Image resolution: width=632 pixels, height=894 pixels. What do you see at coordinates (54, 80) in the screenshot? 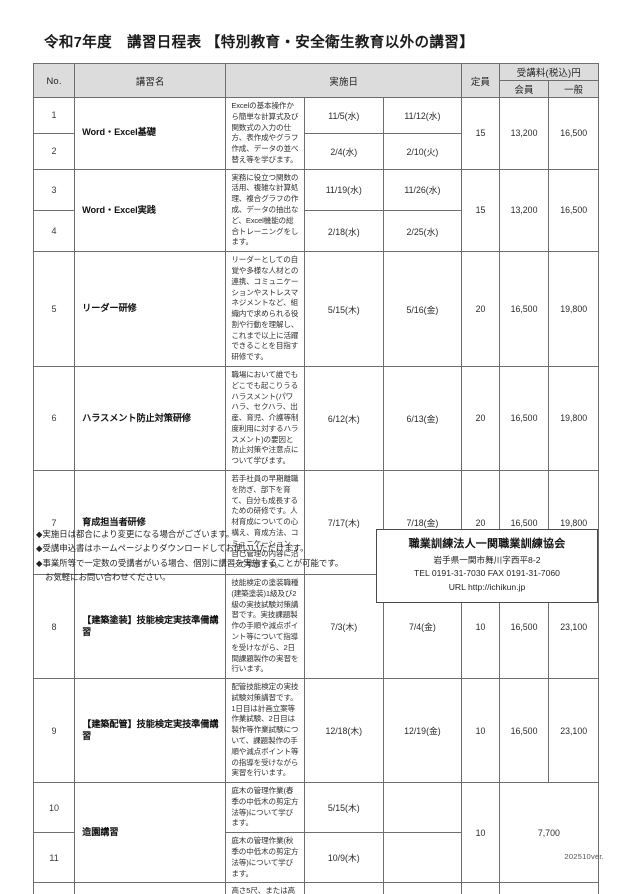
I see `header-no: No.` at bounding box center [54, 80].